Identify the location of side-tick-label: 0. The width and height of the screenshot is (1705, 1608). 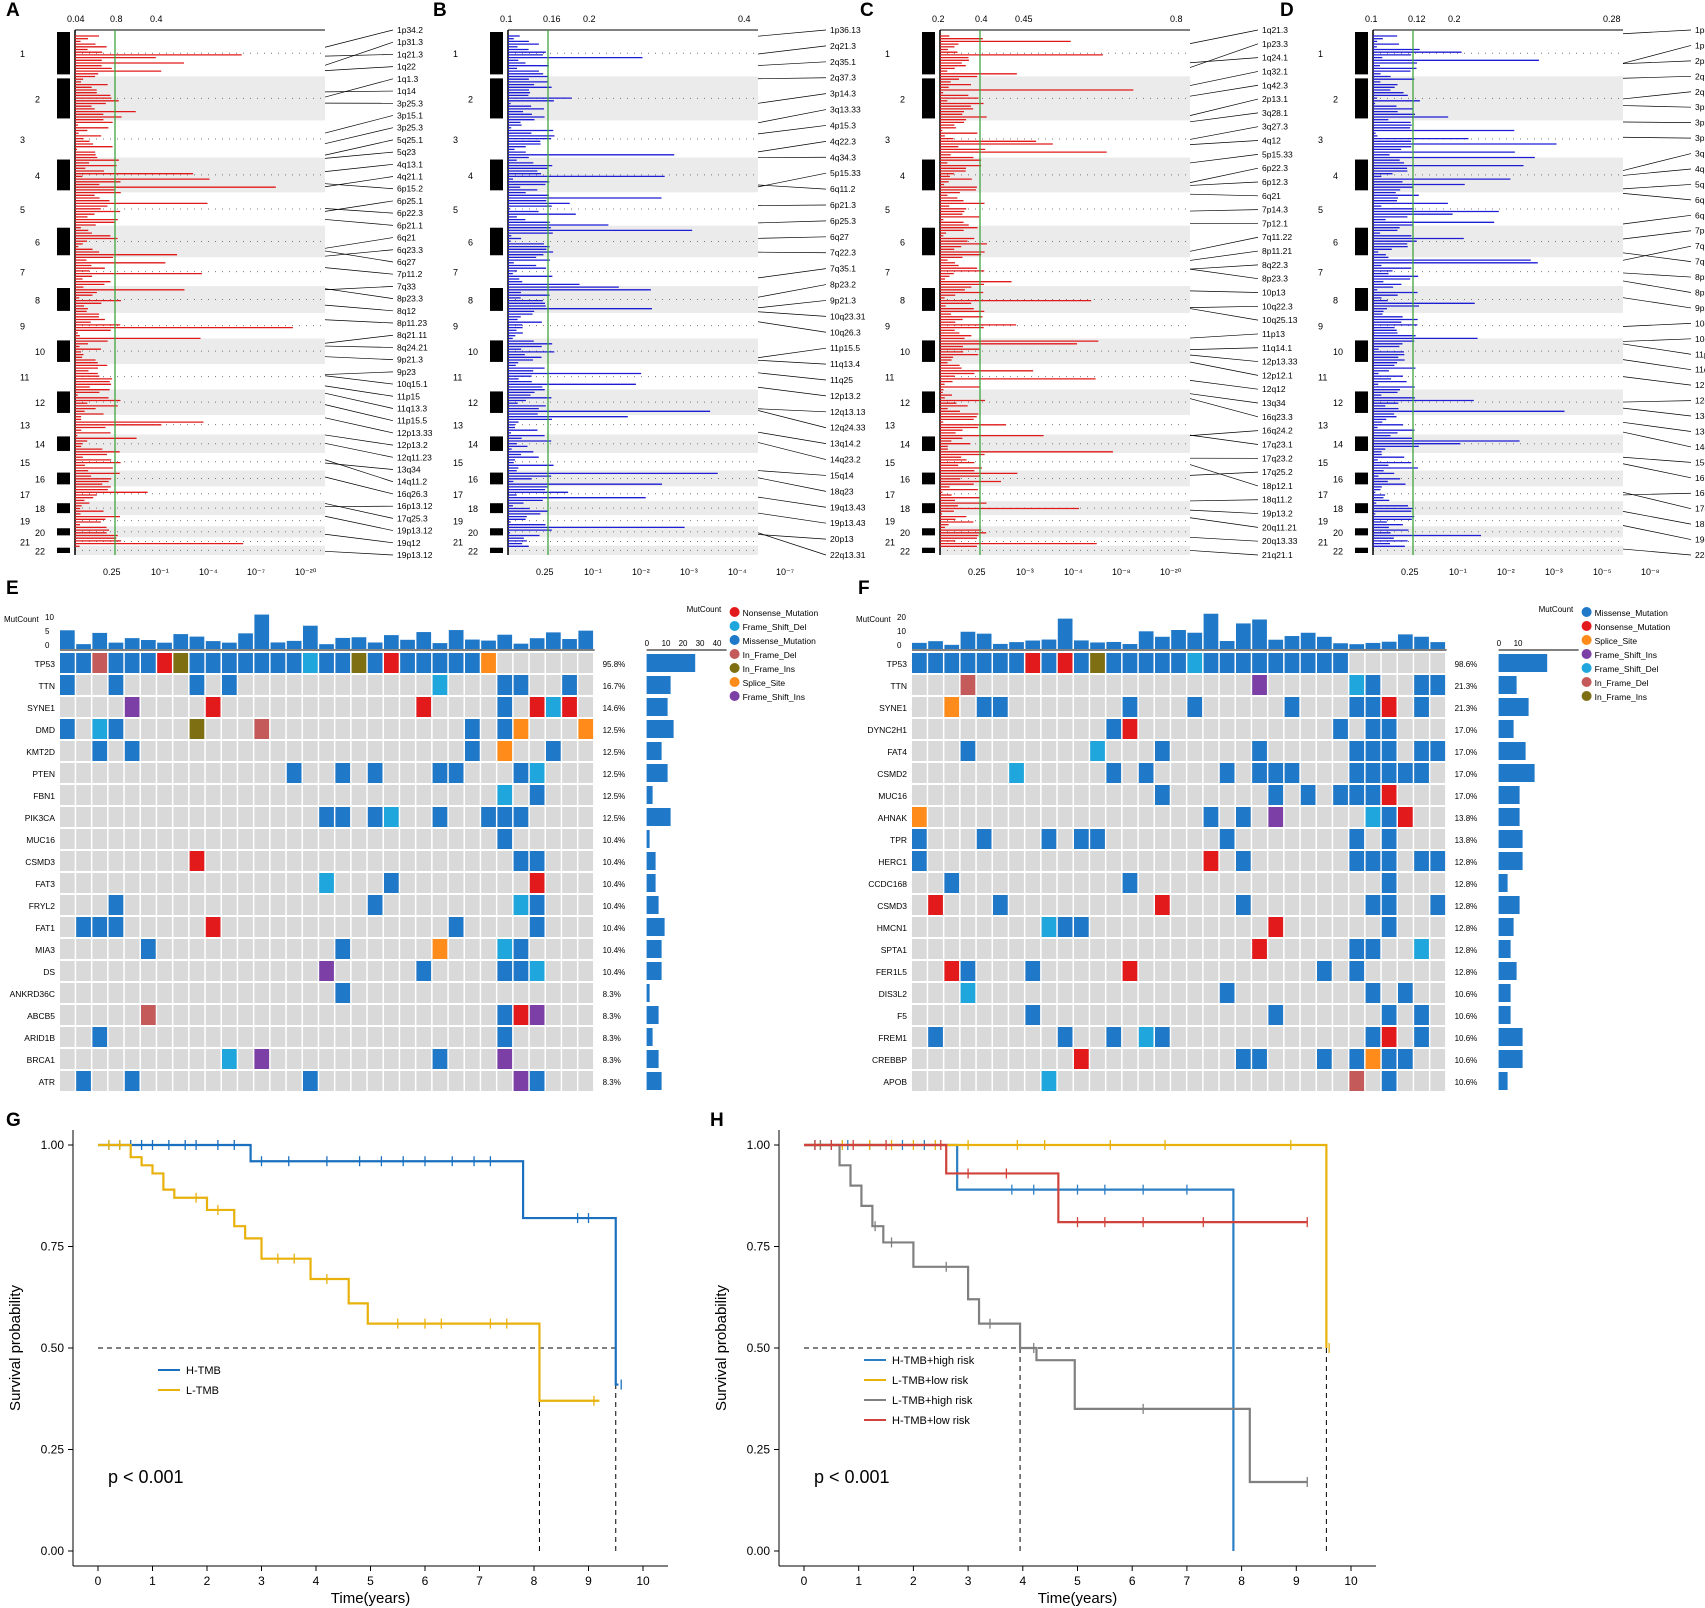
(647, 643).